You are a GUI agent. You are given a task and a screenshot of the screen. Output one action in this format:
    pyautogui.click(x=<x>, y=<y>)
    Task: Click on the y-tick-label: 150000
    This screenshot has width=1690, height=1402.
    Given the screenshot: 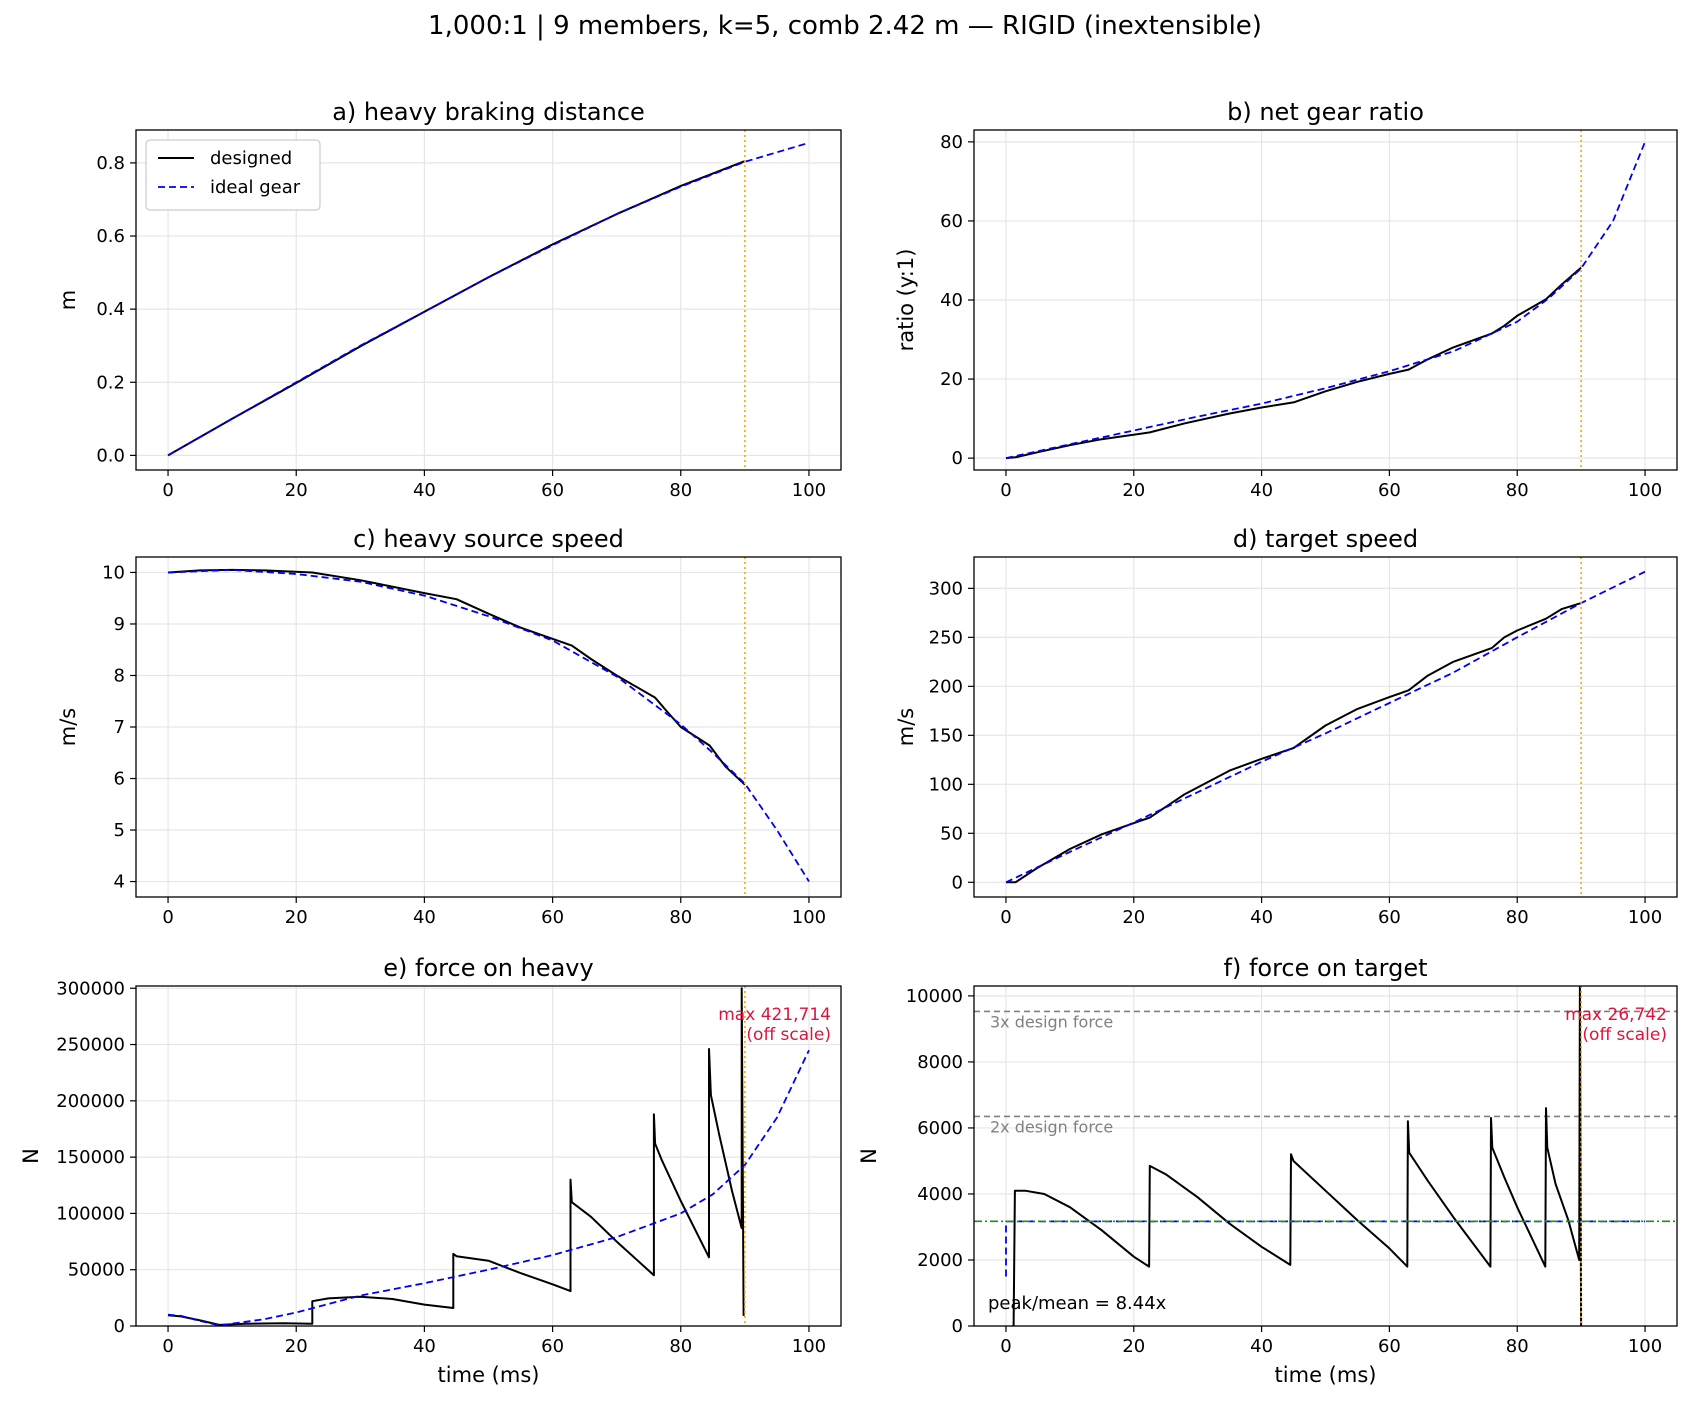 What is the action you would take?
    pyautogui.click(x=90, y=1157)
    